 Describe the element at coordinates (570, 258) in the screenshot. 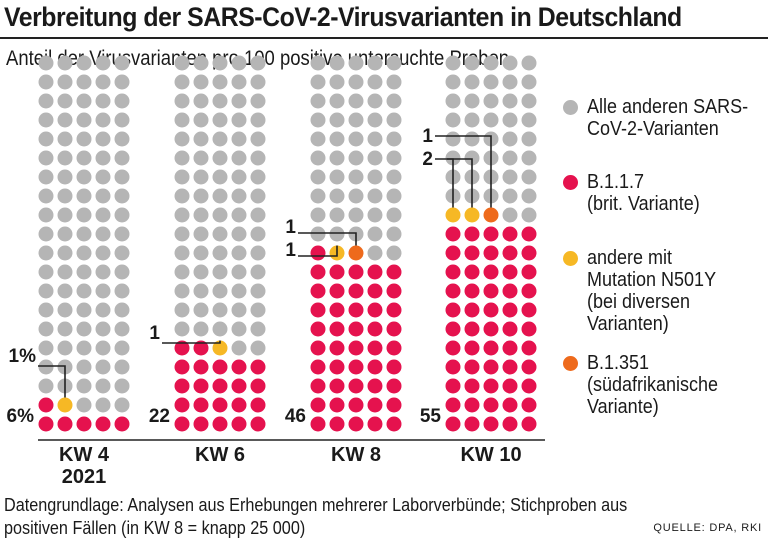

I see `legend-swatch-n501y` at that location.